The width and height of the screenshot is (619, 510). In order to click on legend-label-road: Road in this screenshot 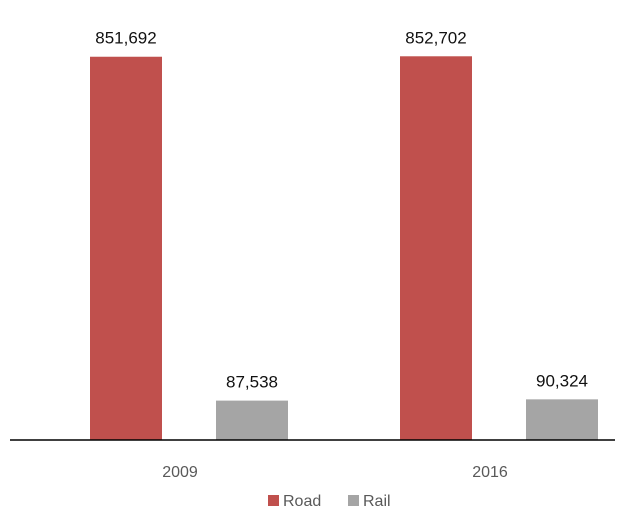, I will do `click(302, 501)`.